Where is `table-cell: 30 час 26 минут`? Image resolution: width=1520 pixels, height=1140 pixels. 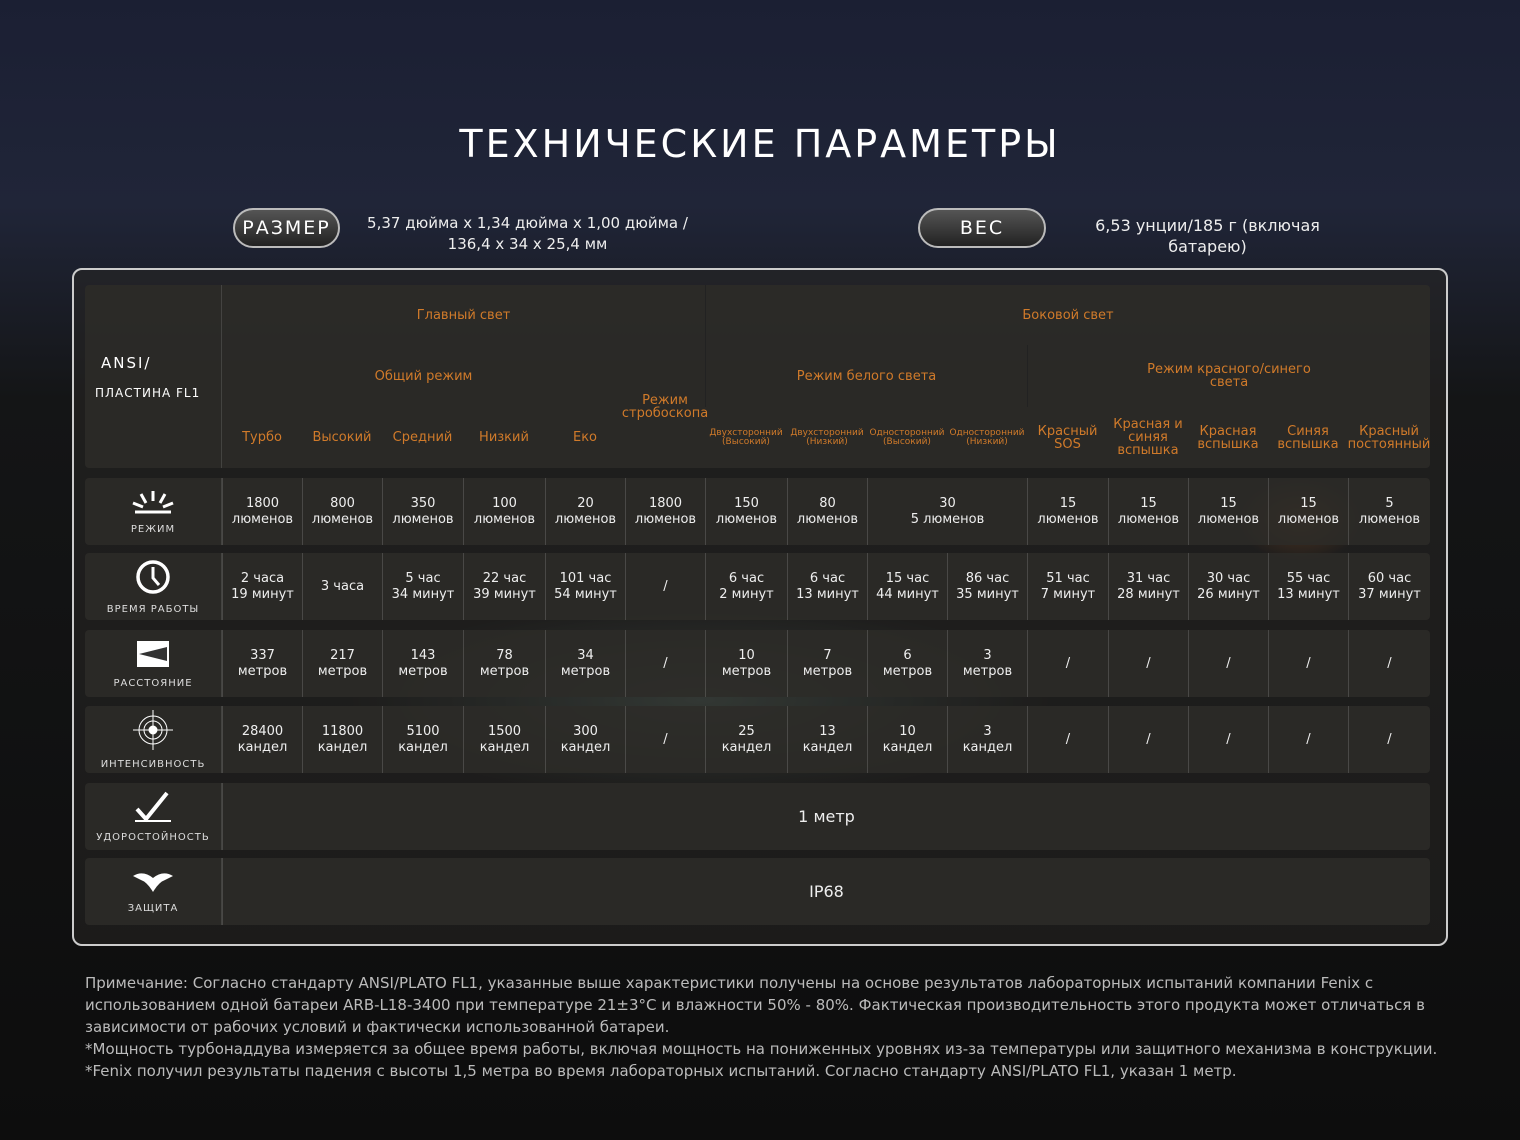
table-cell: 30 час 26 минут is located at coordinates (1228, 586).